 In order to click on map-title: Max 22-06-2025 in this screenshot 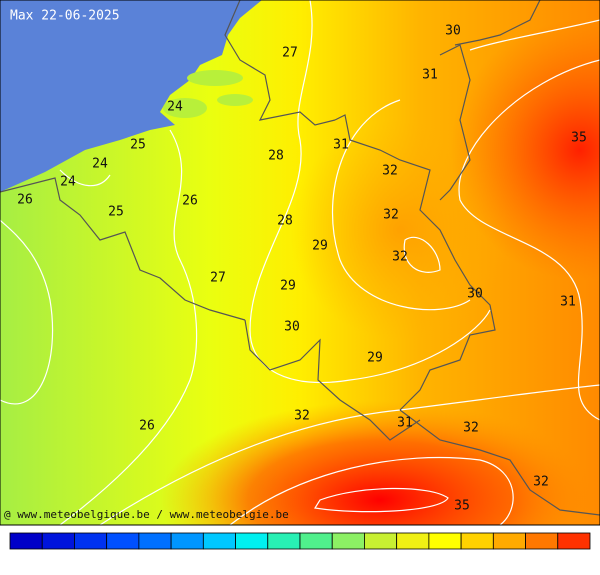, I will do `click(65, 16)`.